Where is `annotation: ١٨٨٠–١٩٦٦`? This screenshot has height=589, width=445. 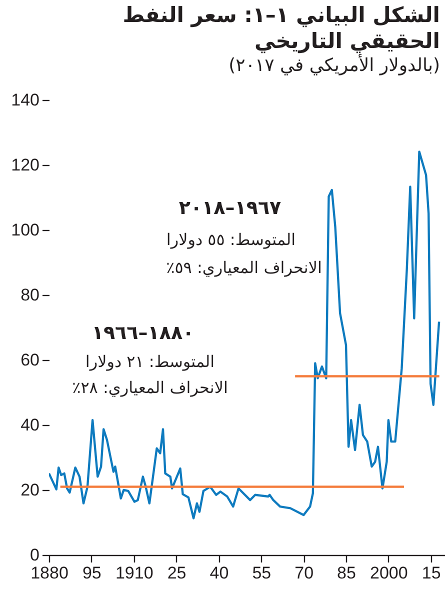
annotation: ١٨٨٠–١٩٦٦ is located at coordinates (143, 333).